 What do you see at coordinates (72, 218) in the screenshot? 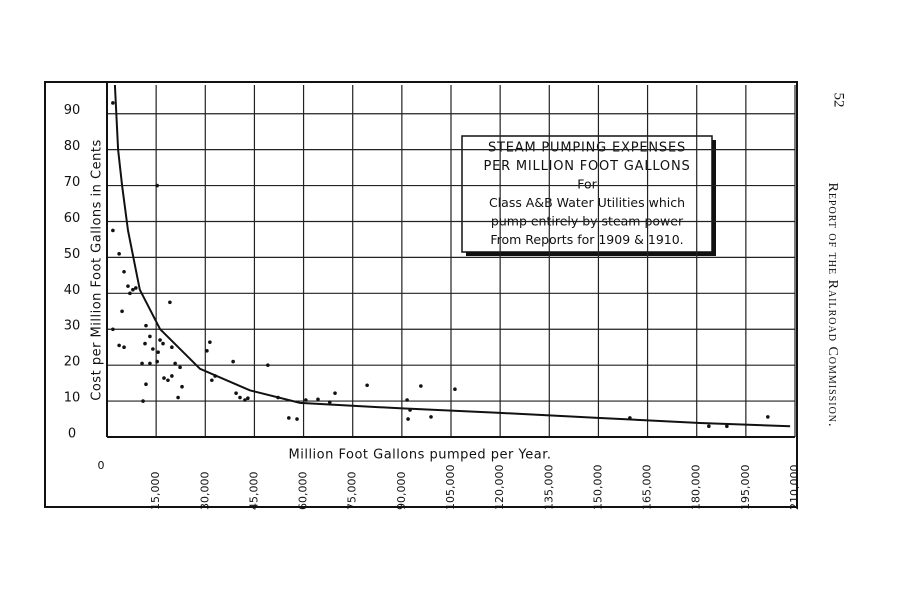
I see `y-tick-label: 60` at bounding box center [72, 218].